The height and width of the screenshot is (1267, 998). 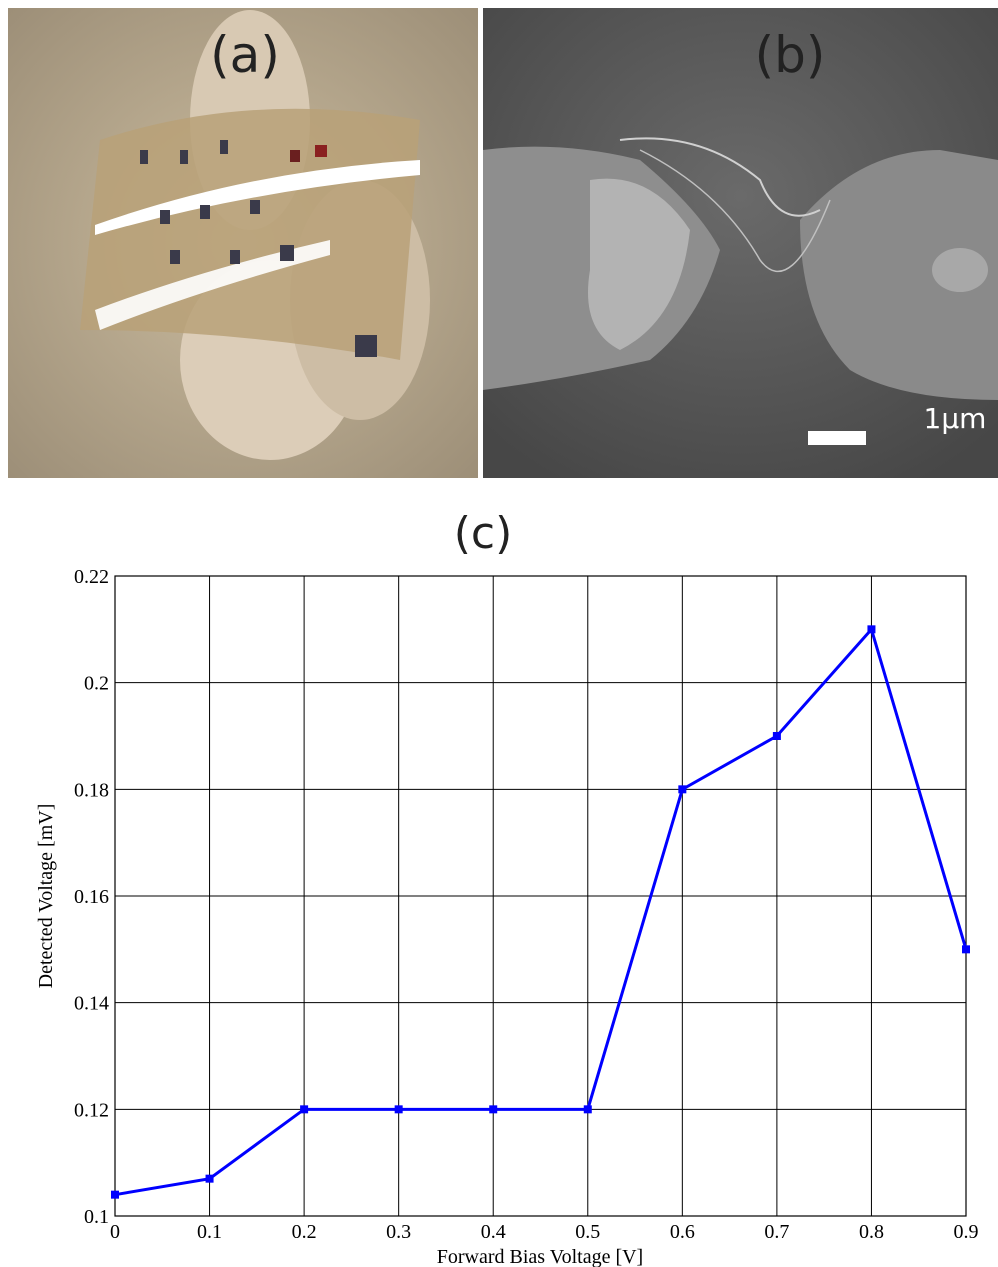 What do you see at coordinates (493, 1232) in the screenshot?
I see `x-tick-label: 0.4` at bounding box center [493, 1232].